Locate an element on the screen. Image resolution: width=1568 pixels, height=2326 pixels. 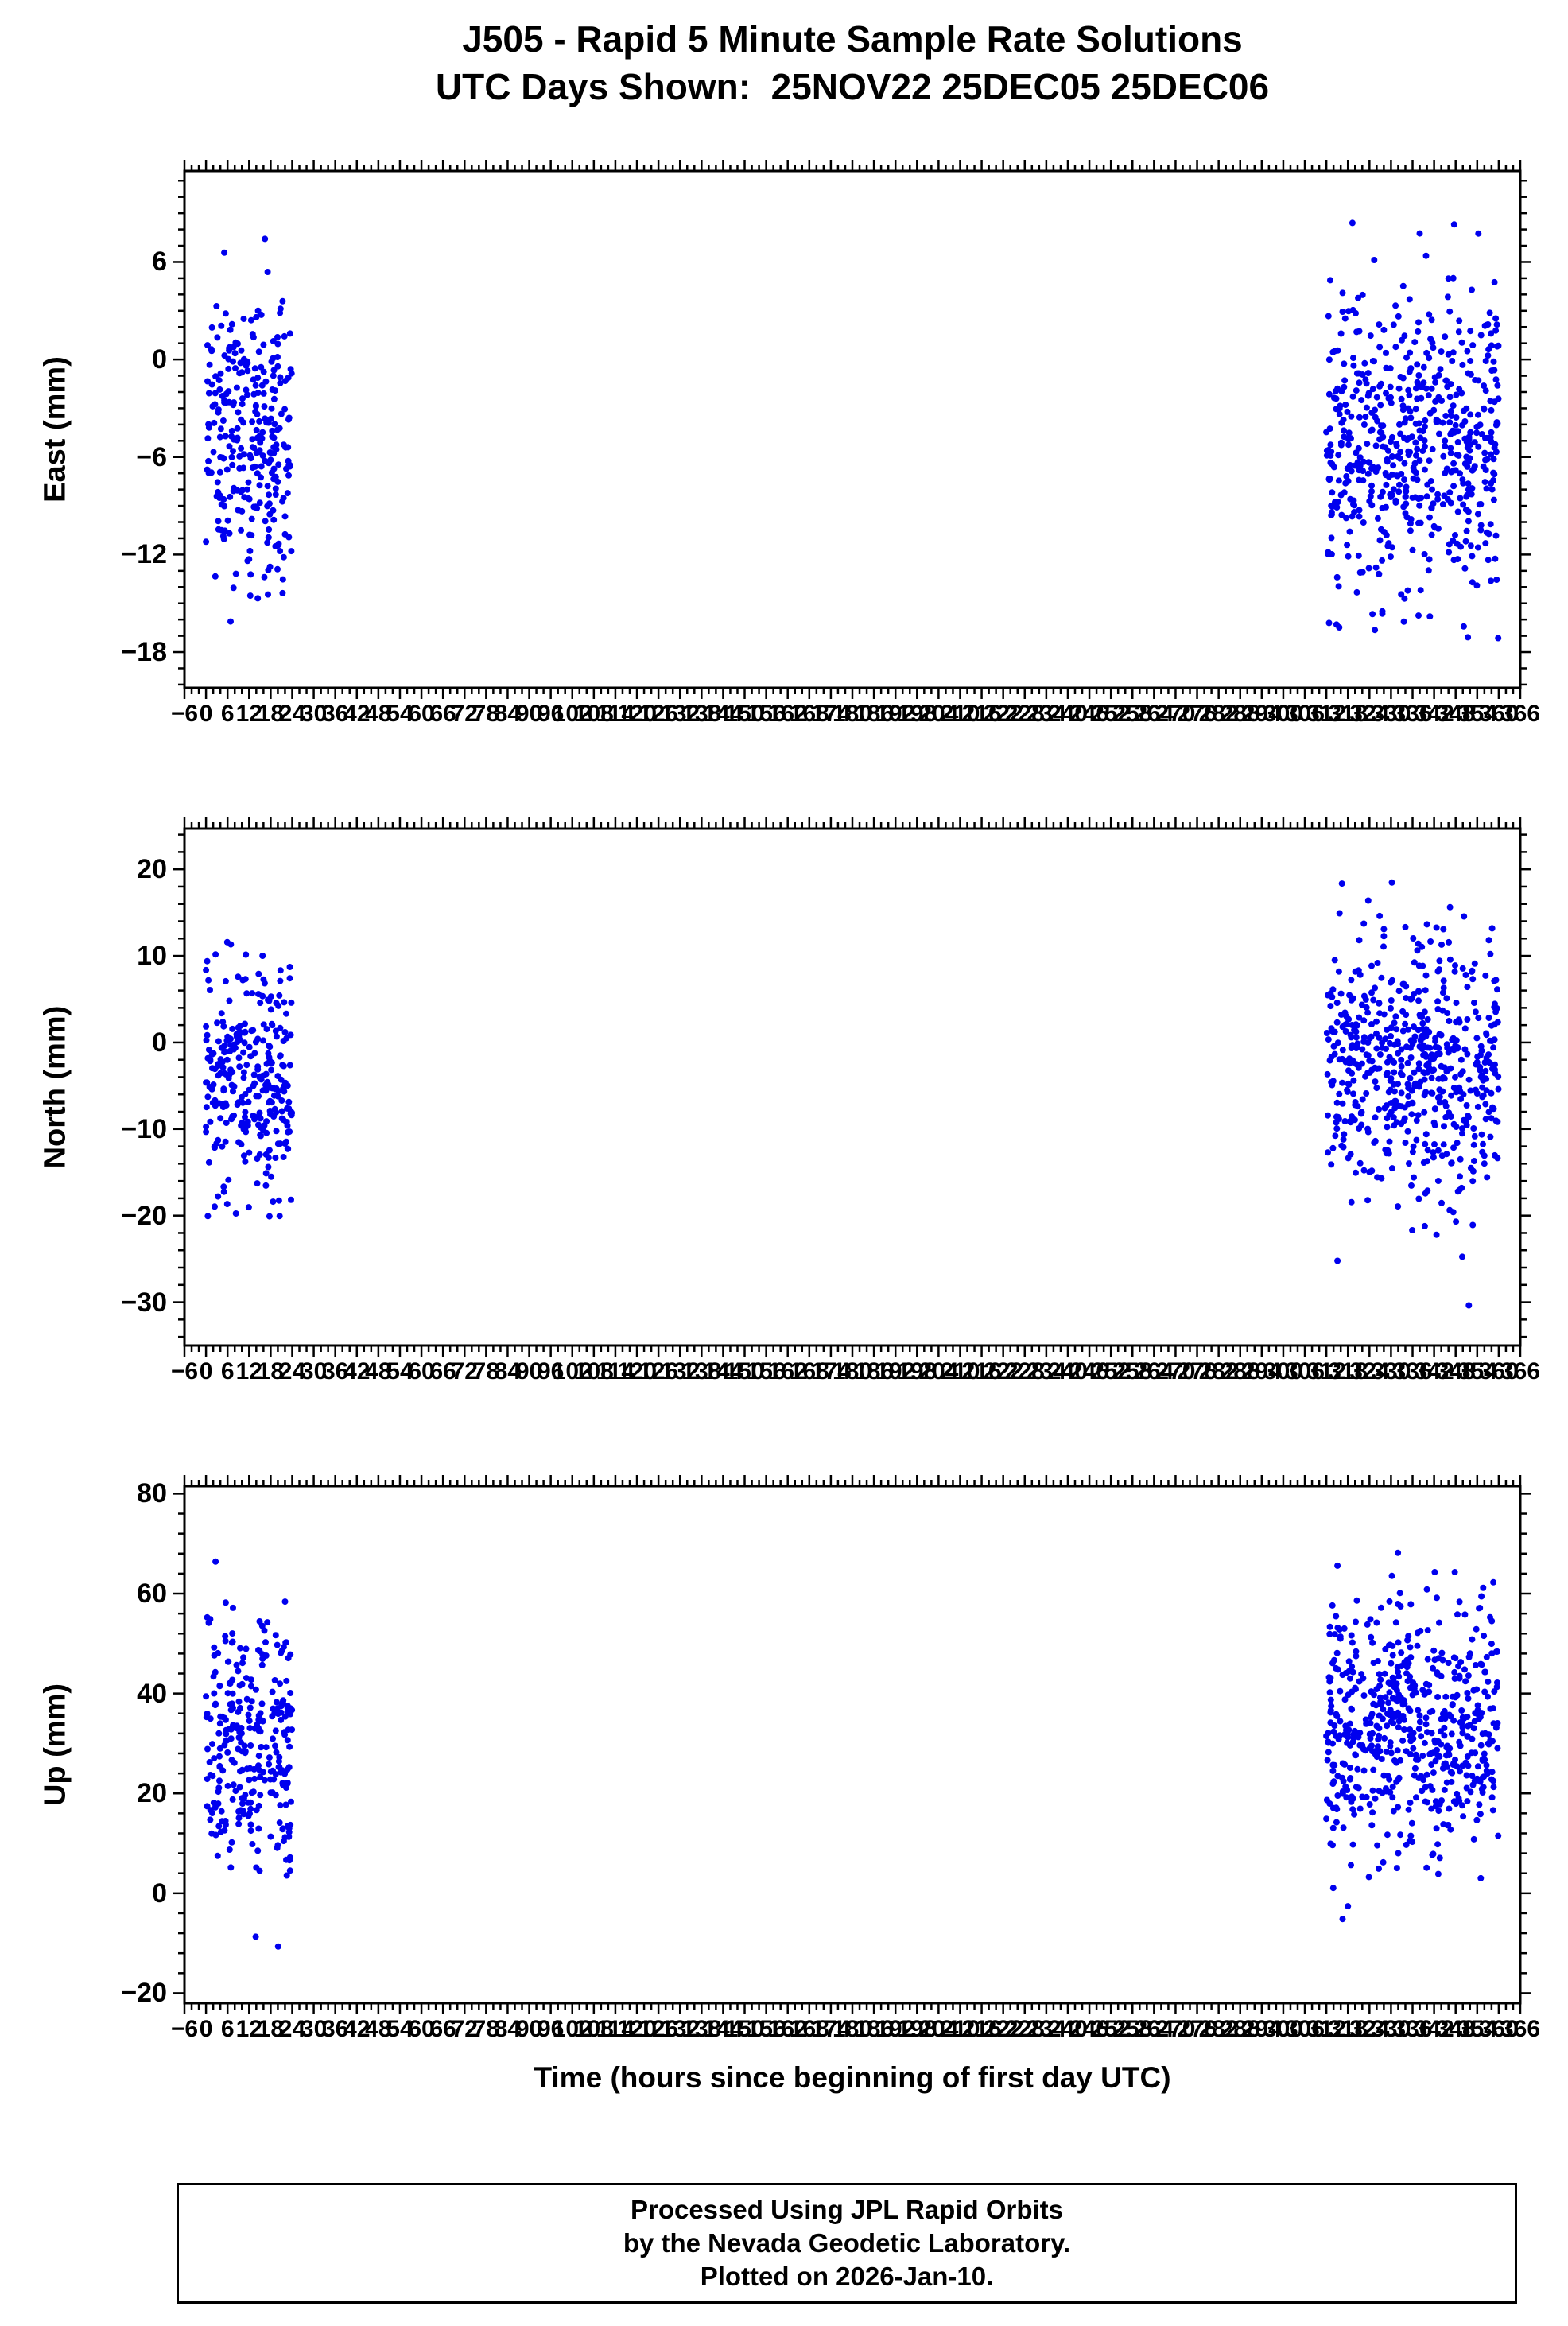
x-tick-label: 102 is located at coordinates (572, 714).